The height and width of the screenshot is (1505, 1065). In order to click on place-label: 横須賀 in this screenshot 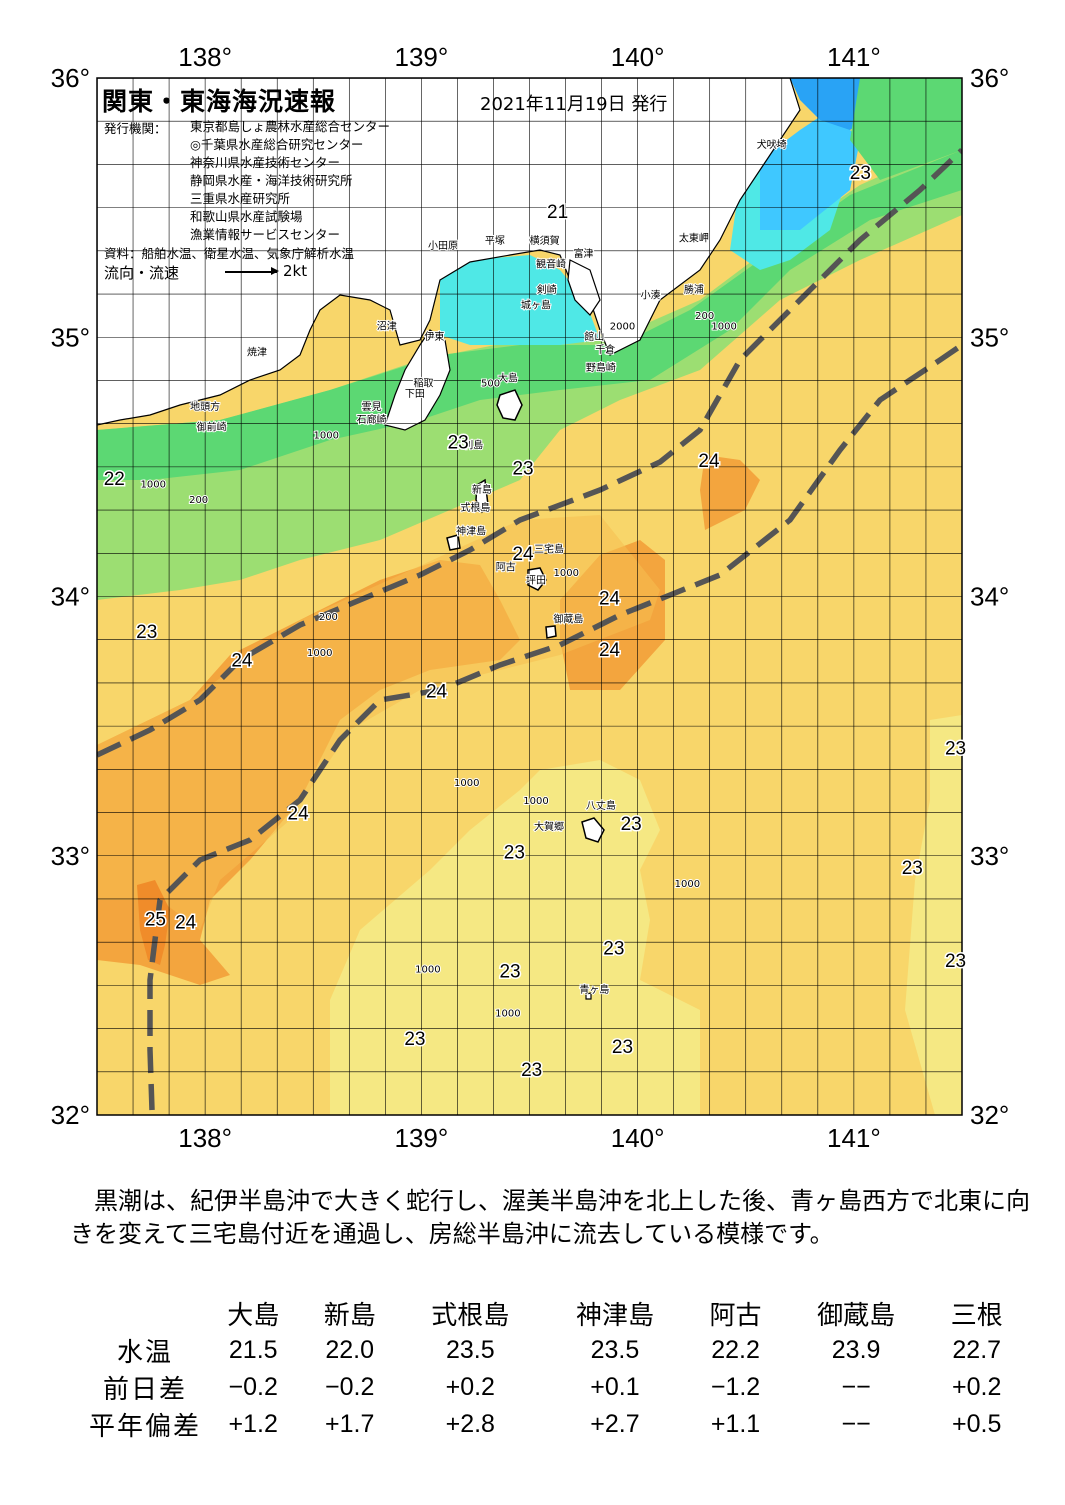, I will do `click(545, 240)`.